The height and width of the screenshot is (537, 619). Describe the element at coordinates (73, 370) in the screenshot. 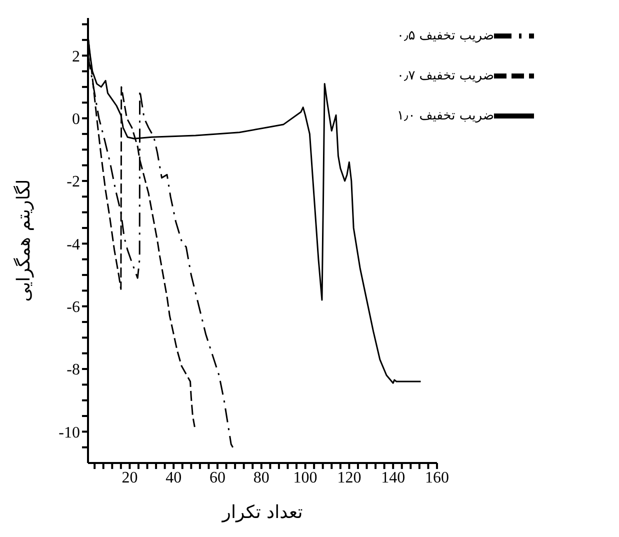

I see `y-tick-label: -8` at that location.